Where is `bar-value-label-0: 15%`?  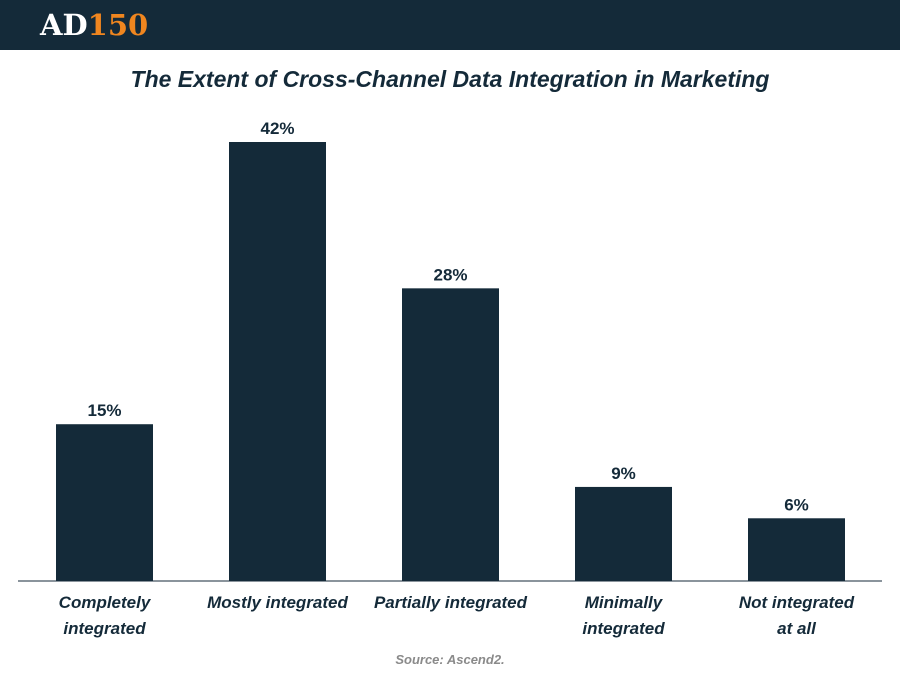 bar-value-label-0: 15% is located at coordinates (104, 410).